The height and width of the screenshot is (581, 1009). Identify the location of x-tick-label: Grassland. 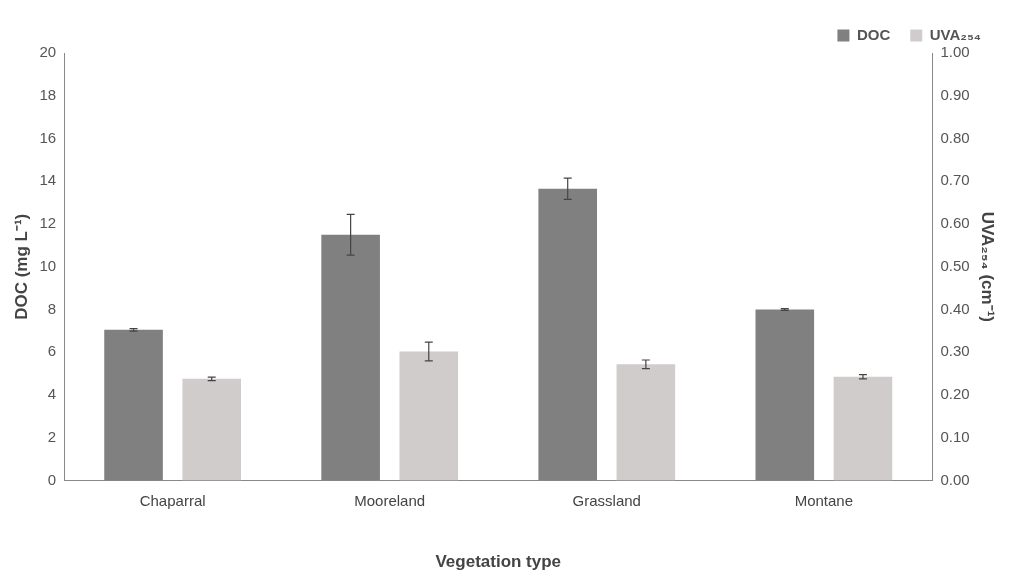
(606, 500).